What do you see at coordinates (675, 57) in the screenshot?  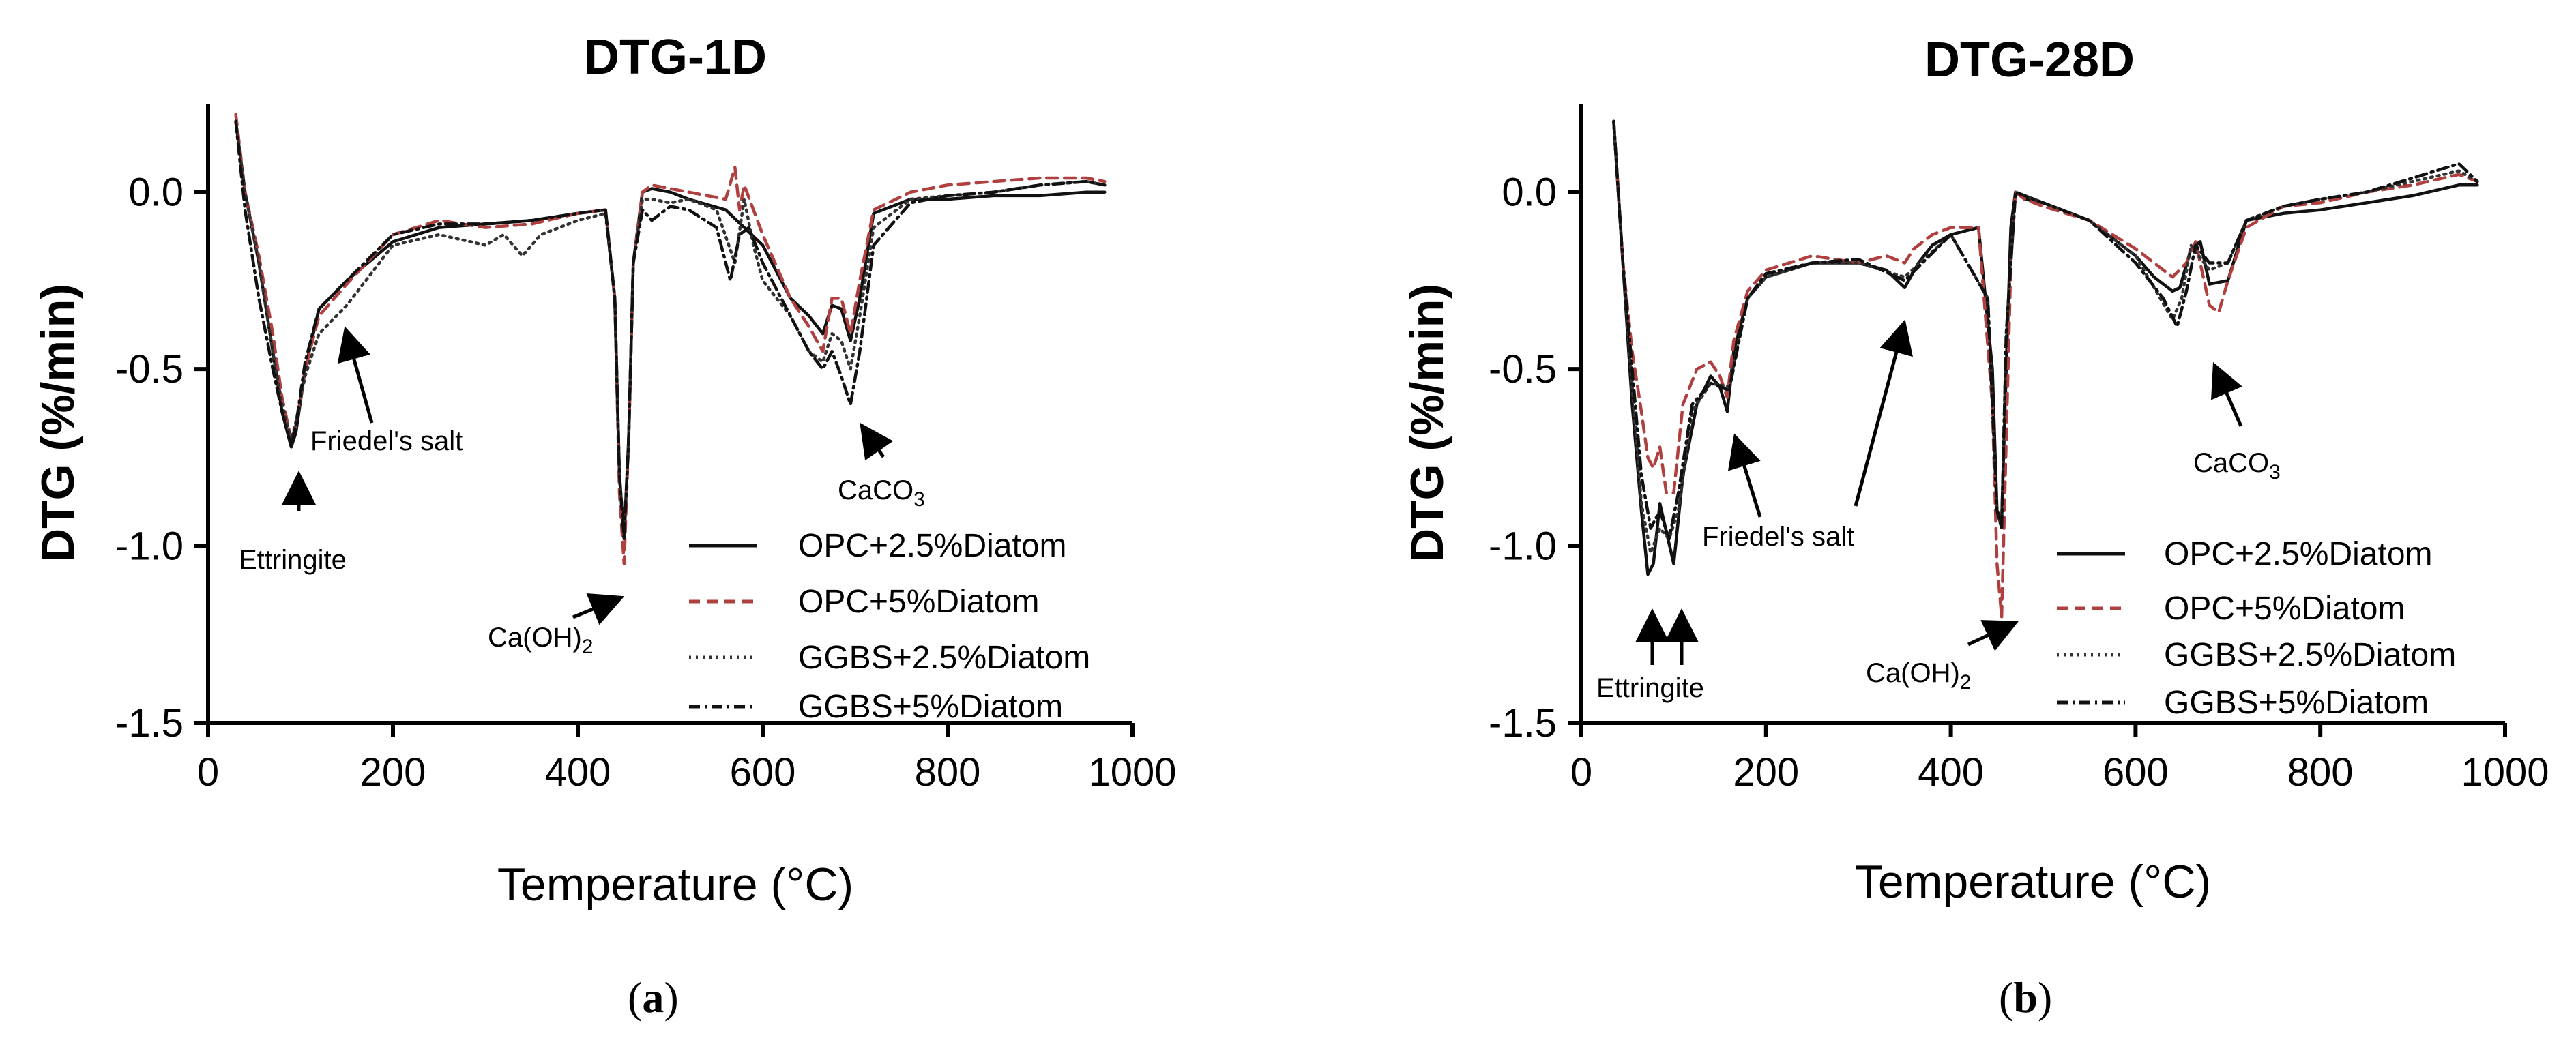 I see `chart-title: DTG-1D` at bounding box center [675, 57].